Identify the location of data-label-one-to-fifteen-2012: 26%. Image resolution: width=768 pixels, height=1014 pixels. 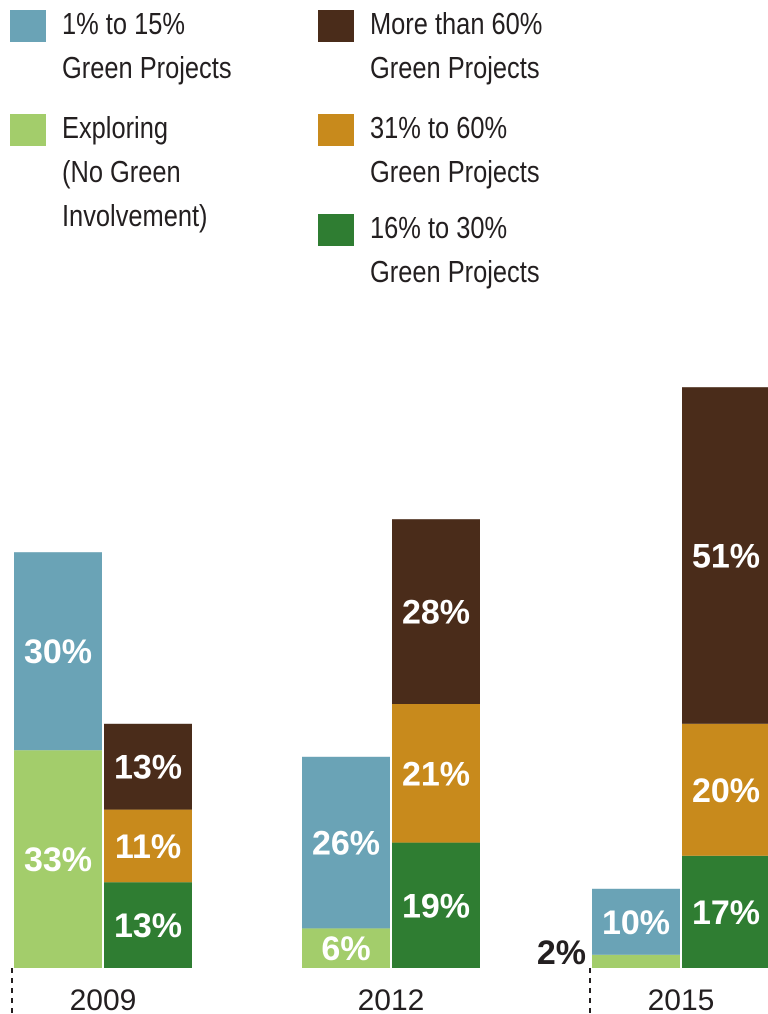
(346, 844).